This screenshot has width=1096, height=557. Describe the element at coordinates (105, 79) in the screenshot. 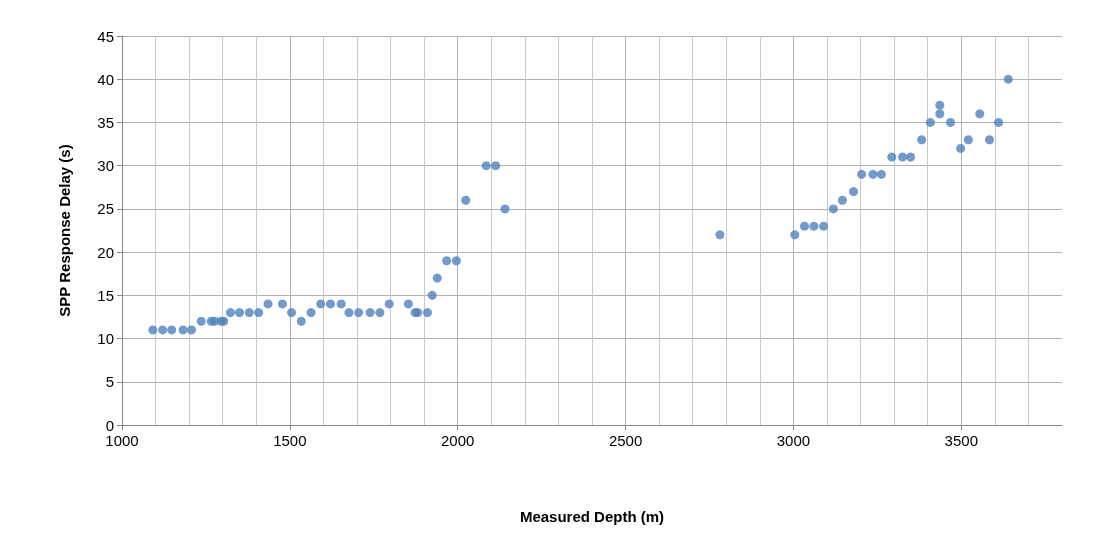

I see `y-tick-label: 40` at that location.